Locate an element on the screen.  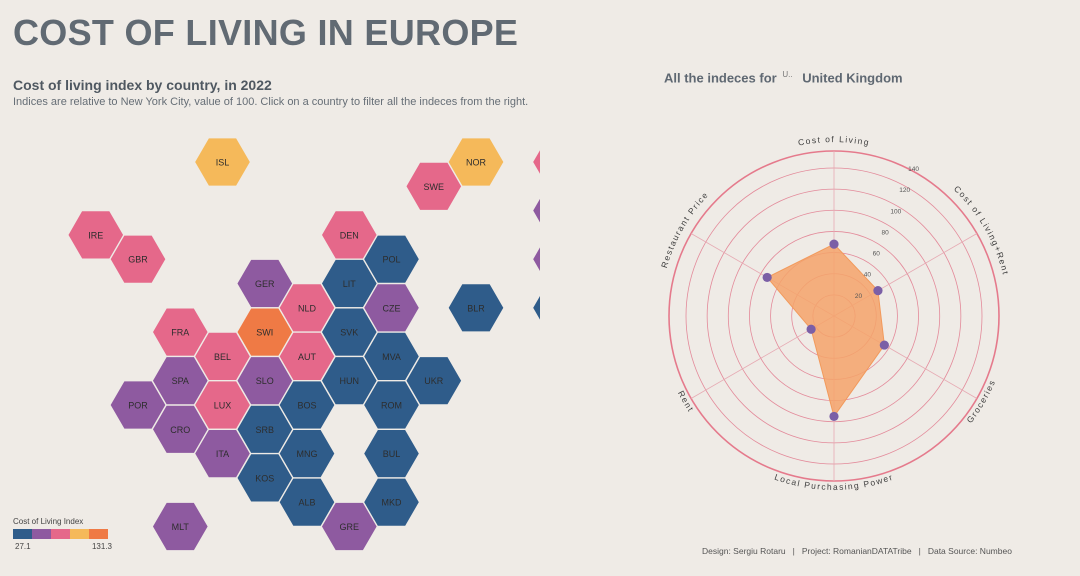
hex-label: ISL is located at coordinates (223, 163).